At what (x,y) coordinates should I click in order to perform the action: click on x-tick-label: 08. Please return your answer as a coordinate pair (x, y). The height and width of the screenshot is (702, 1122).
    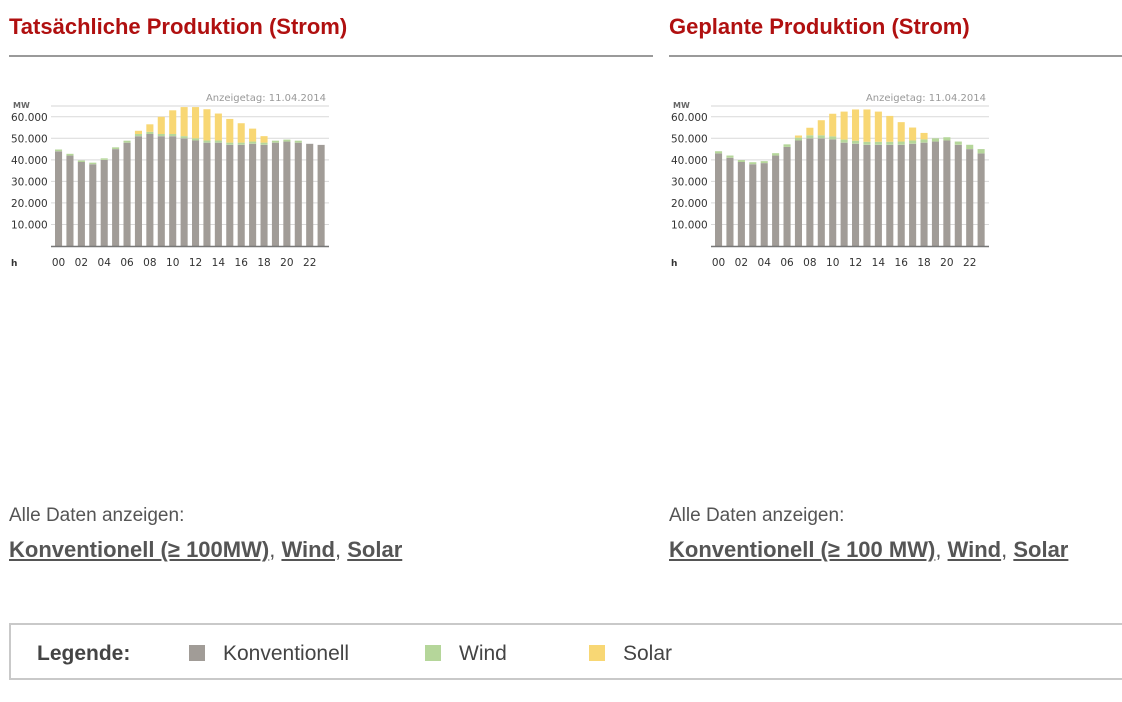
    Looking at the image, I should click on (149, 263).